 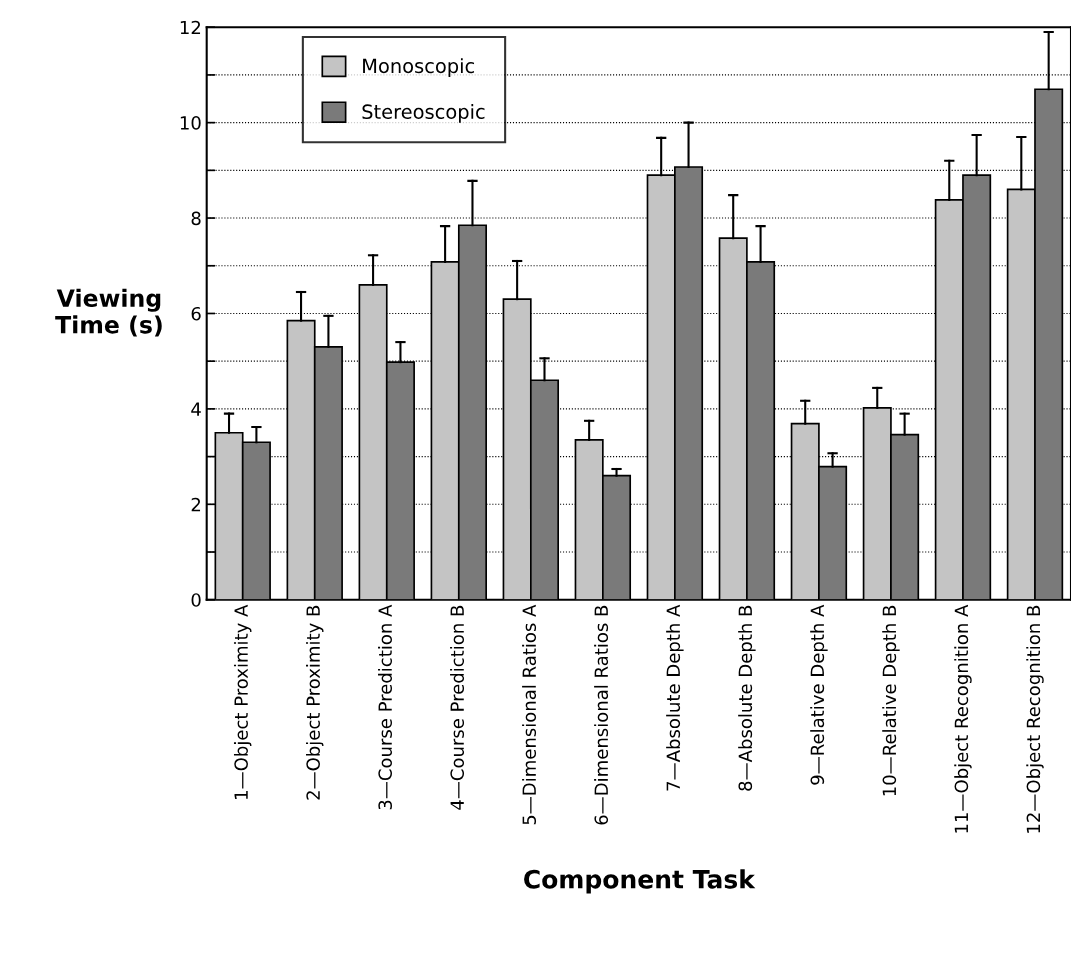 I want to click on x-tick-label: 7—Absolute Depth A, so click(x=675, y=697).